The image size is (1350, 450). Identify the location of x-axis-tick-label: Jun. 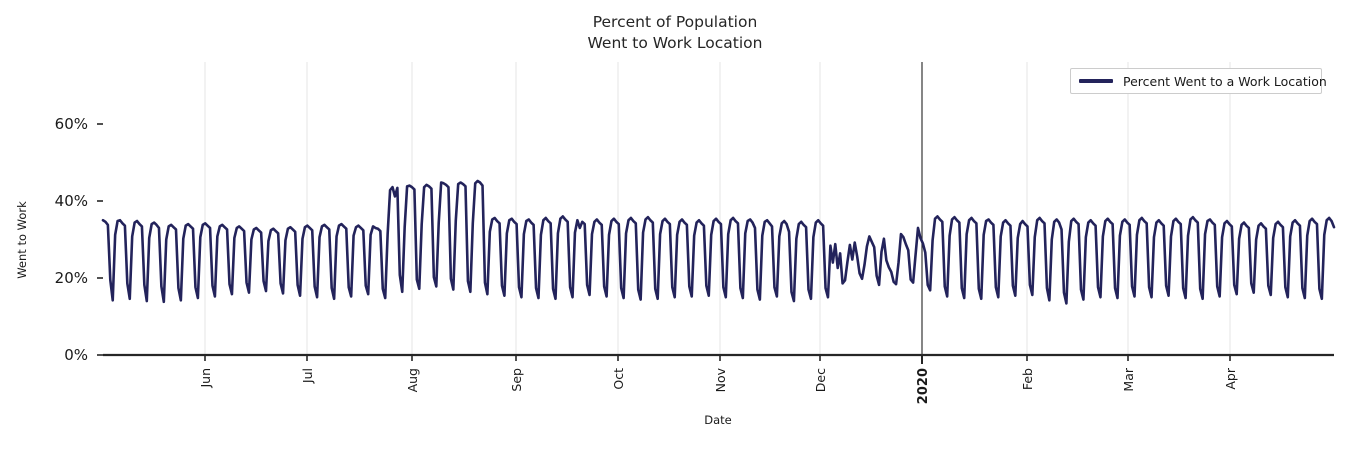
(205, 378).